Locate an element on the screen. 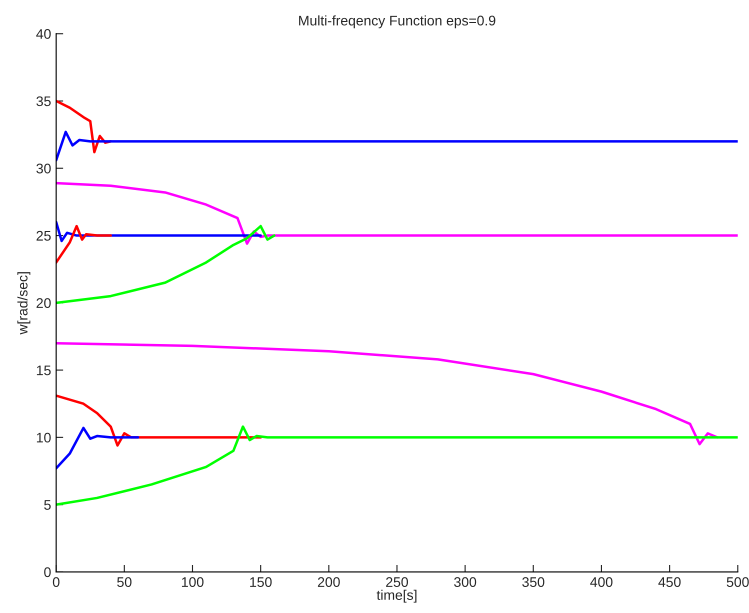  chart-title: Multi-freqency Function eps=0.9 is located at coordinates (397, 21).